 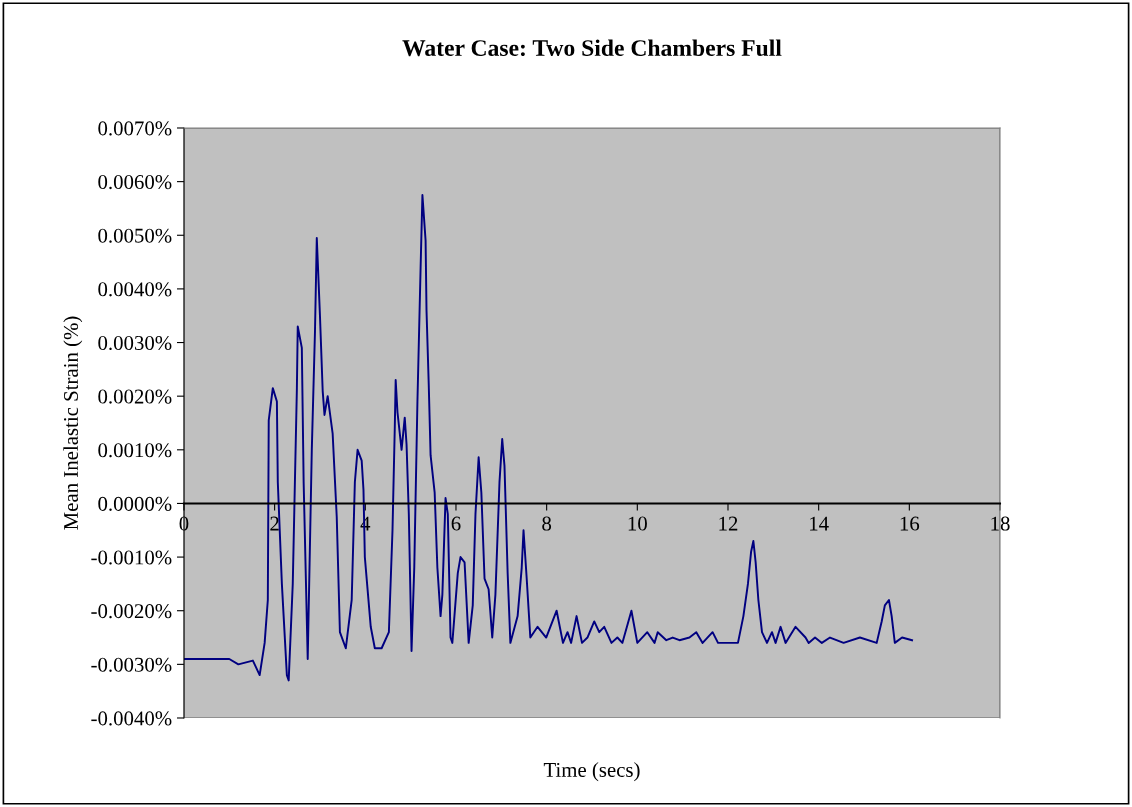 I want to click on y-tick-label: -0.0020%, so click(x=131, y=611).